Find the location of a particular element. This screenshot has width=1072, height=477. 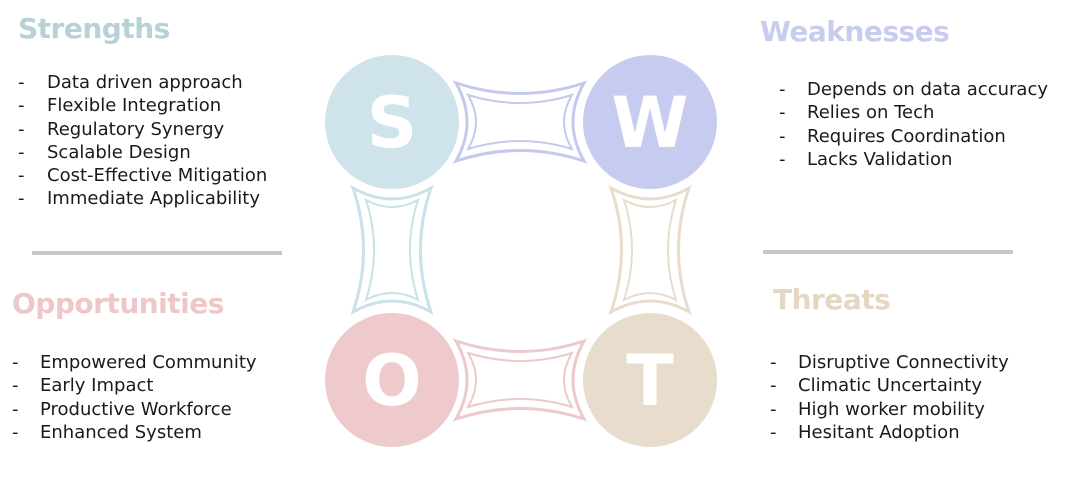

bottom-connector is located at coordinates (520, 380).